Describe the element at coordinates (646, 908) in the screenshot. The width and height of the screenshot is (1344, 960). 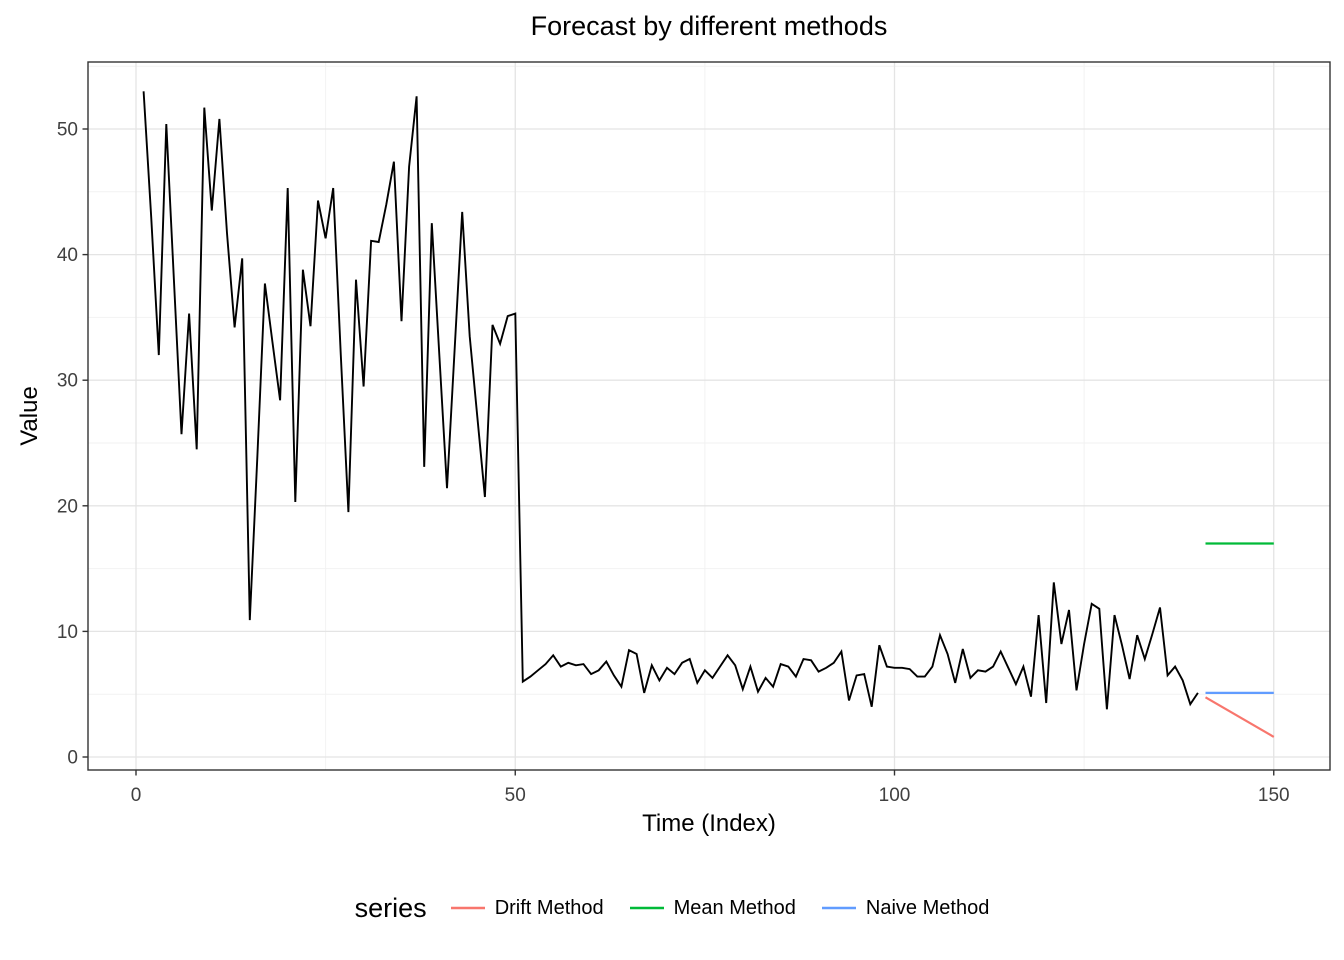
I see `legend-key-line-mean-method` at that location.